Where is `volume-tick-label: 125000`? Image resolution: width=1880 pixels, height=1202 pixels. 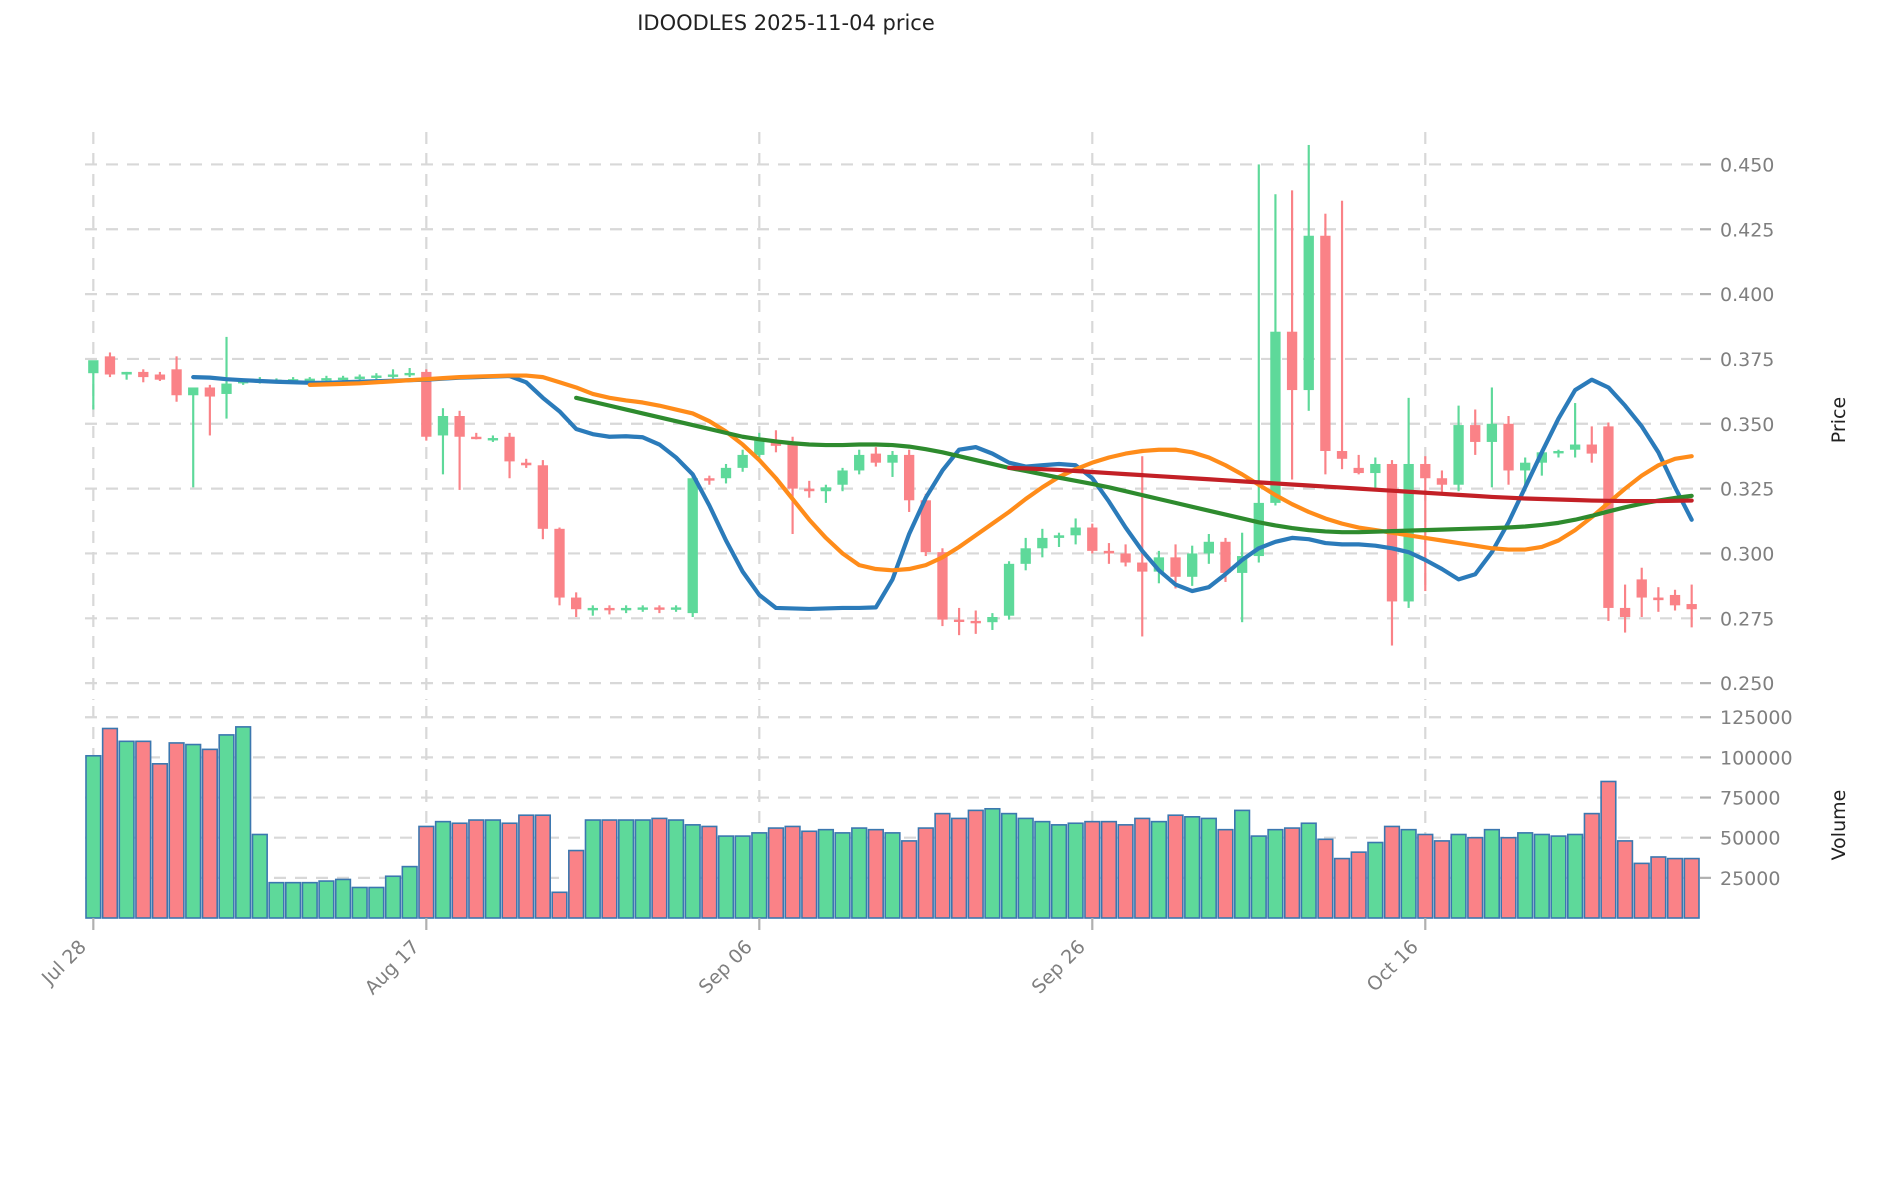
volume-tick-label: 125000 is located at coordinates (1756, 718).